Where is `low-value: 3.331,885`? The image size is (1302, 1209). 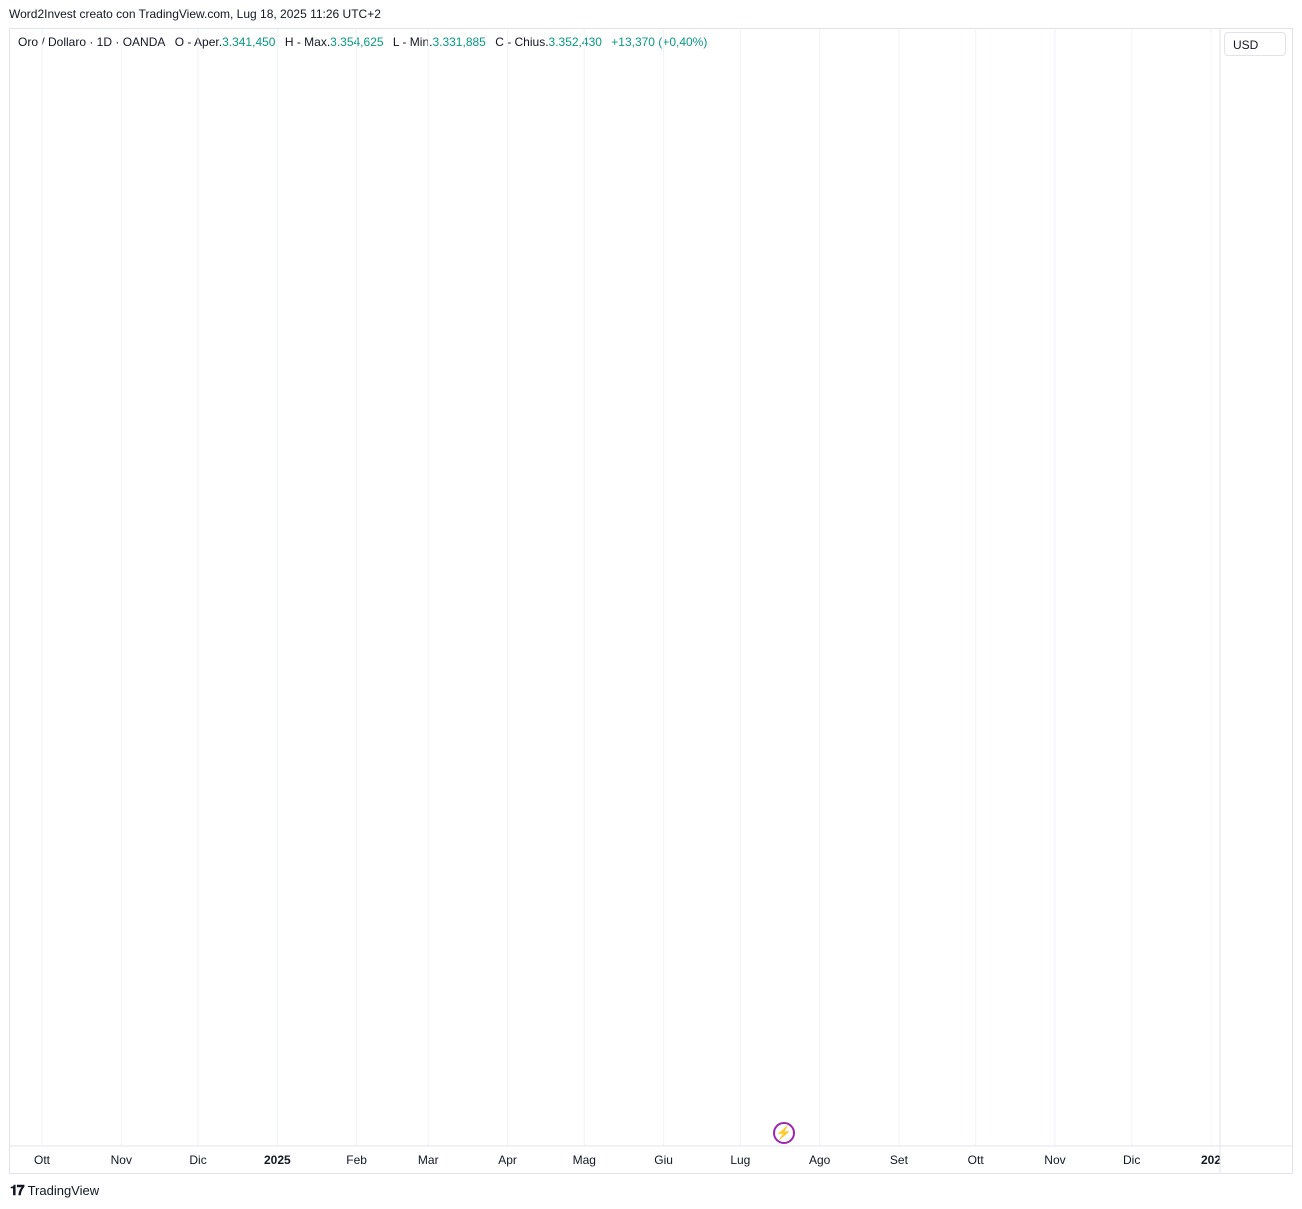 low-value: 3.331,885 is located at coordinates (459, 42).